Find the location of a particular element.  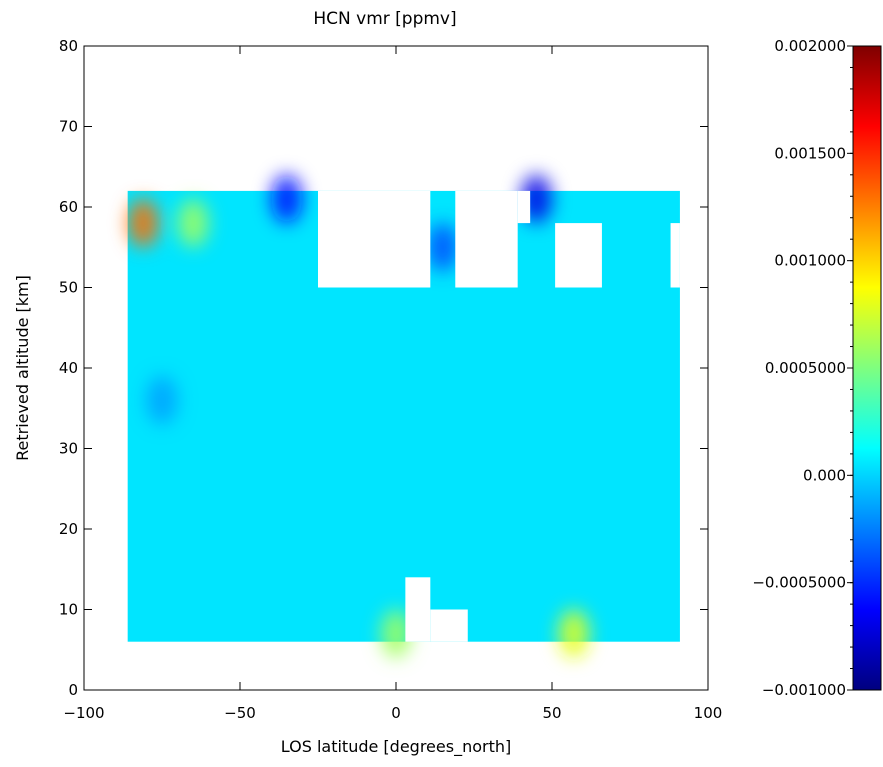

y-tick-label: 80 is located at coordinates (68, 46).